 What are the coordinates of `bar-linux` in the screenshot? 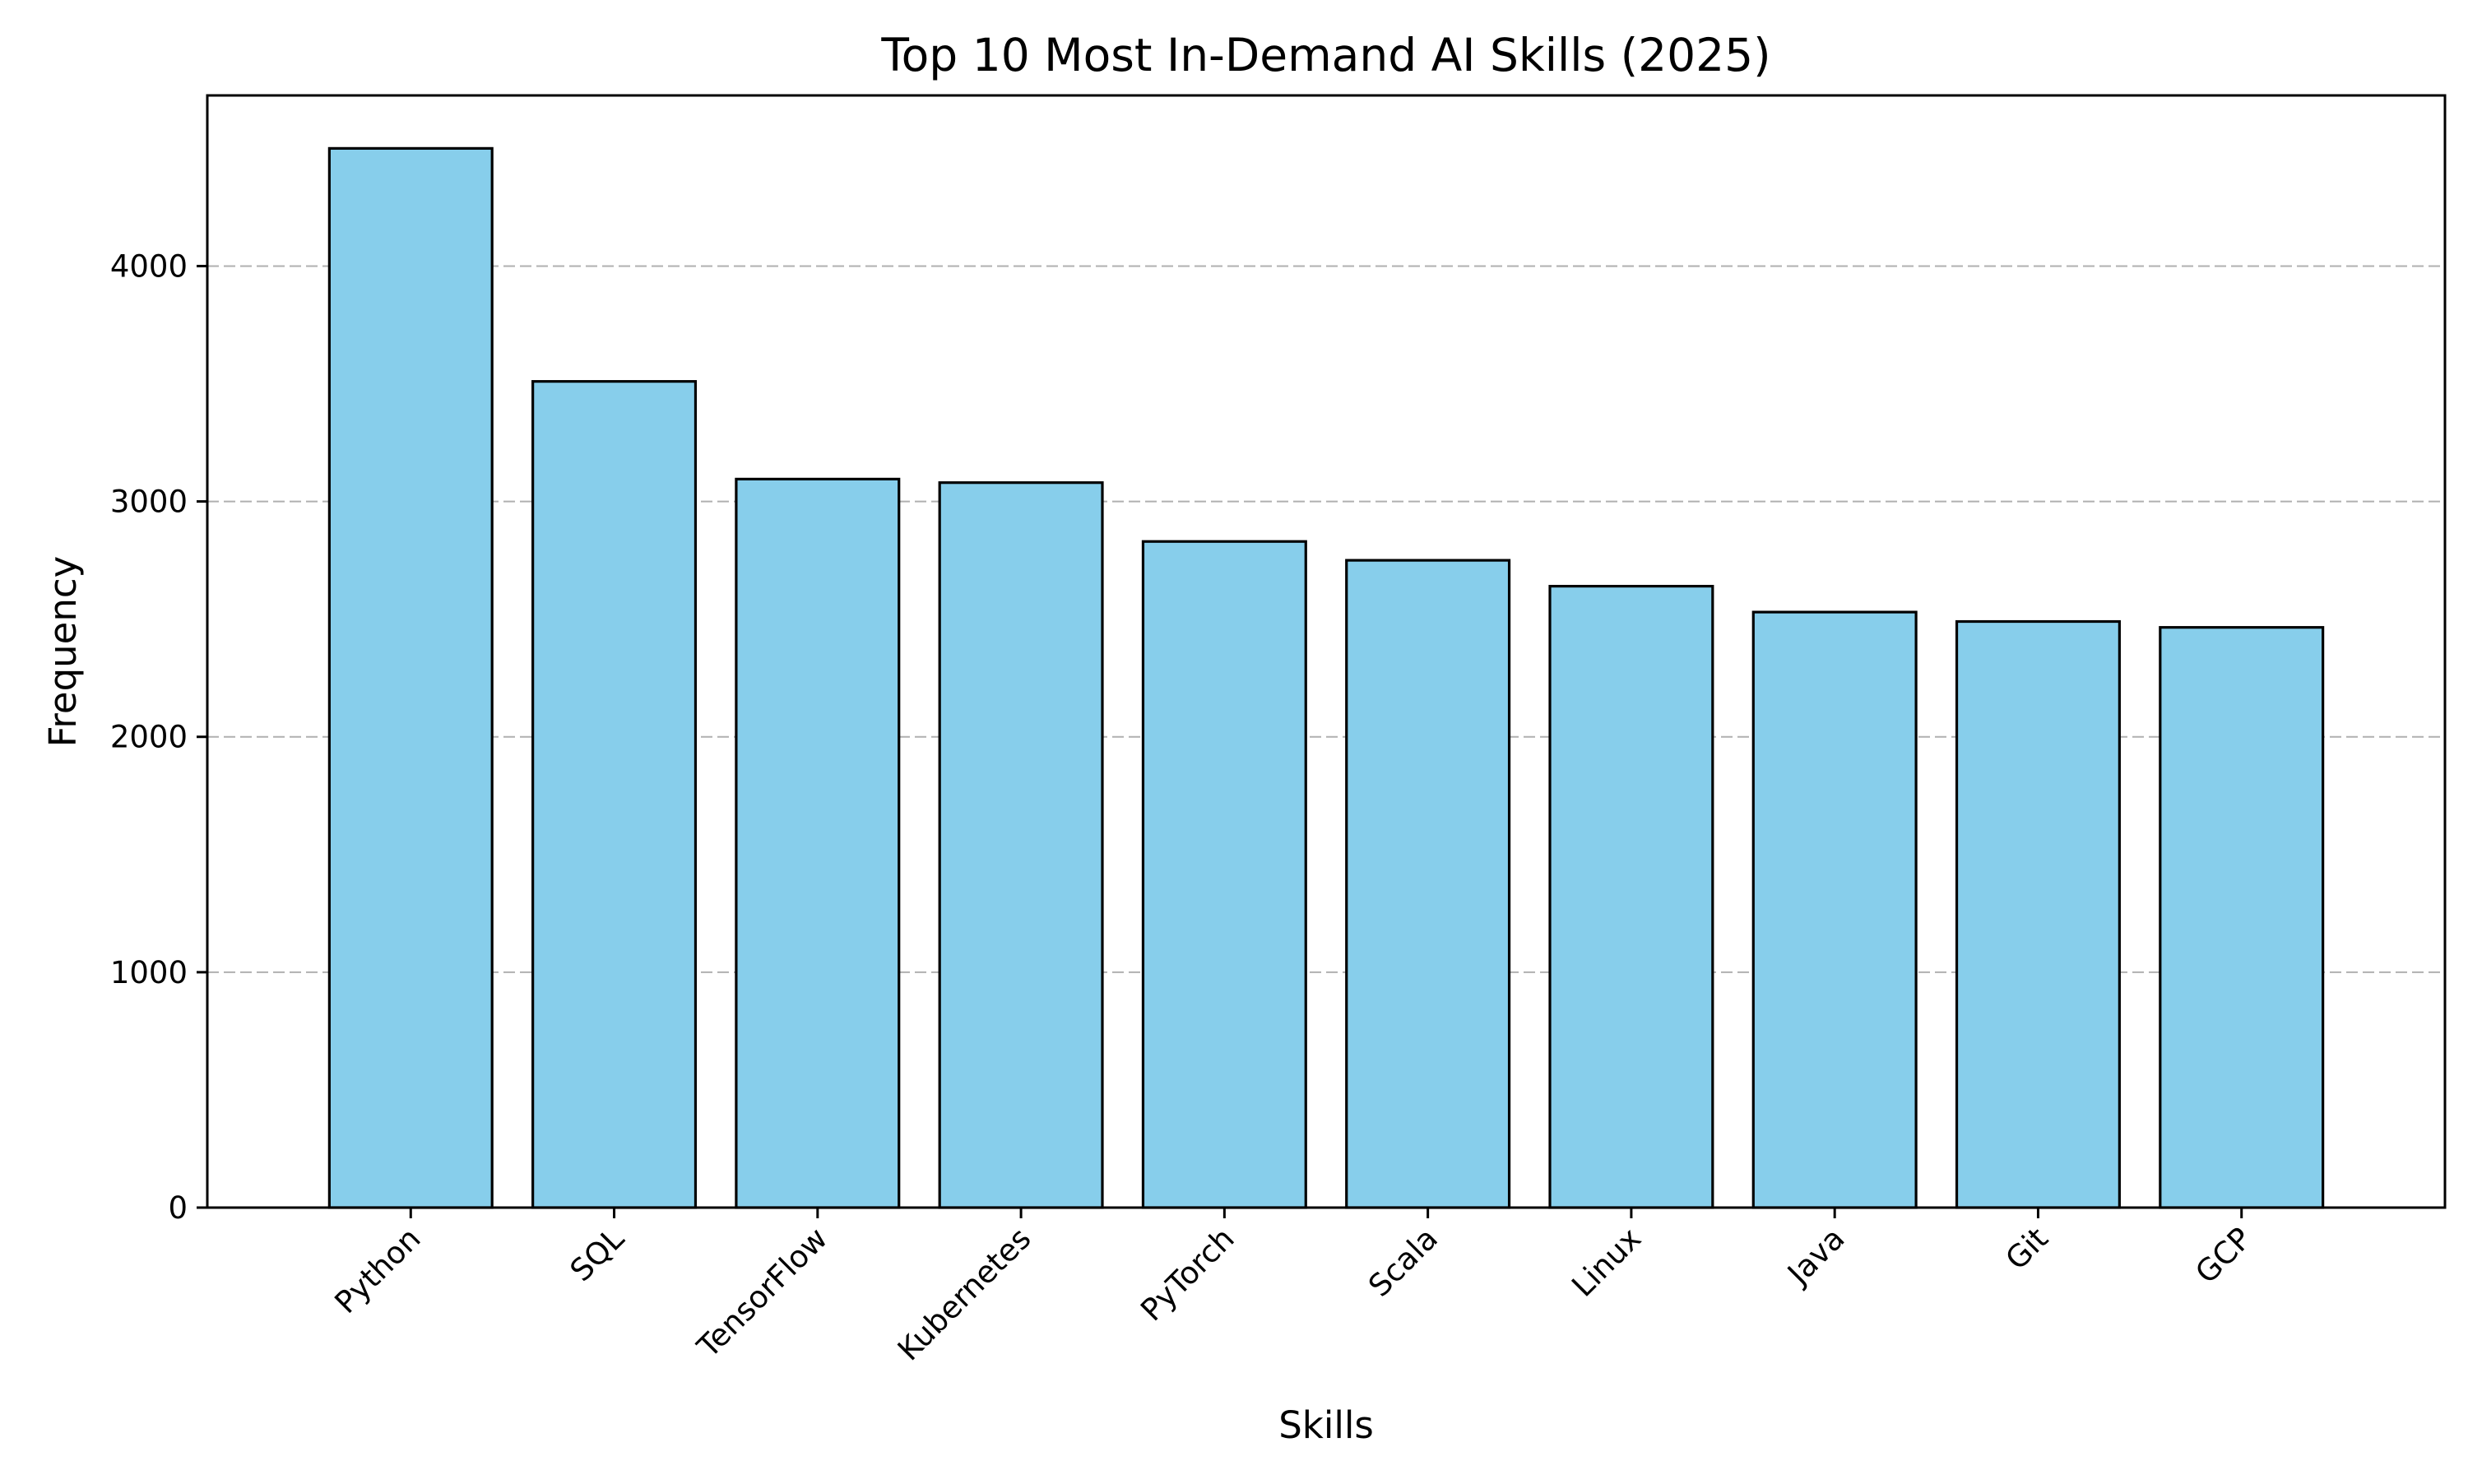 It's located at (1631, 897).